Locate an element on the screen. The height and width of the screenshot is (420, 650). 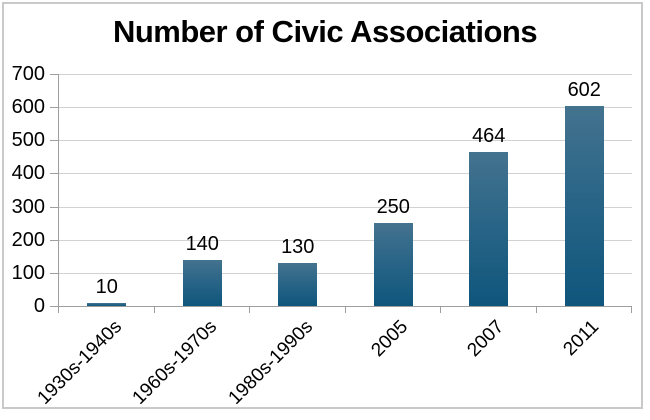
bar-2007 is located at coordinates (489, 229).